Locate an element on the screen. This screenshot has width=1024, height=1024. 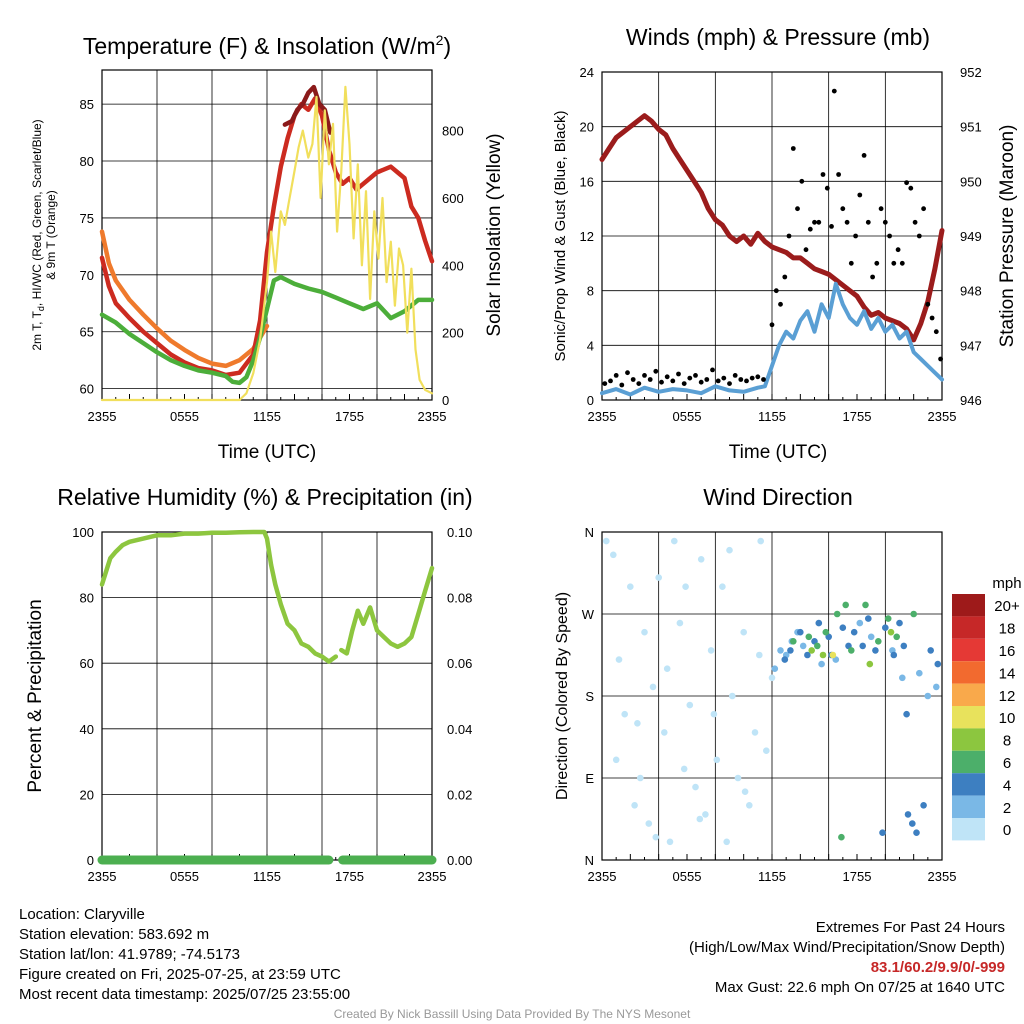
y-tick-label: S is located at coordinates (589, 696).